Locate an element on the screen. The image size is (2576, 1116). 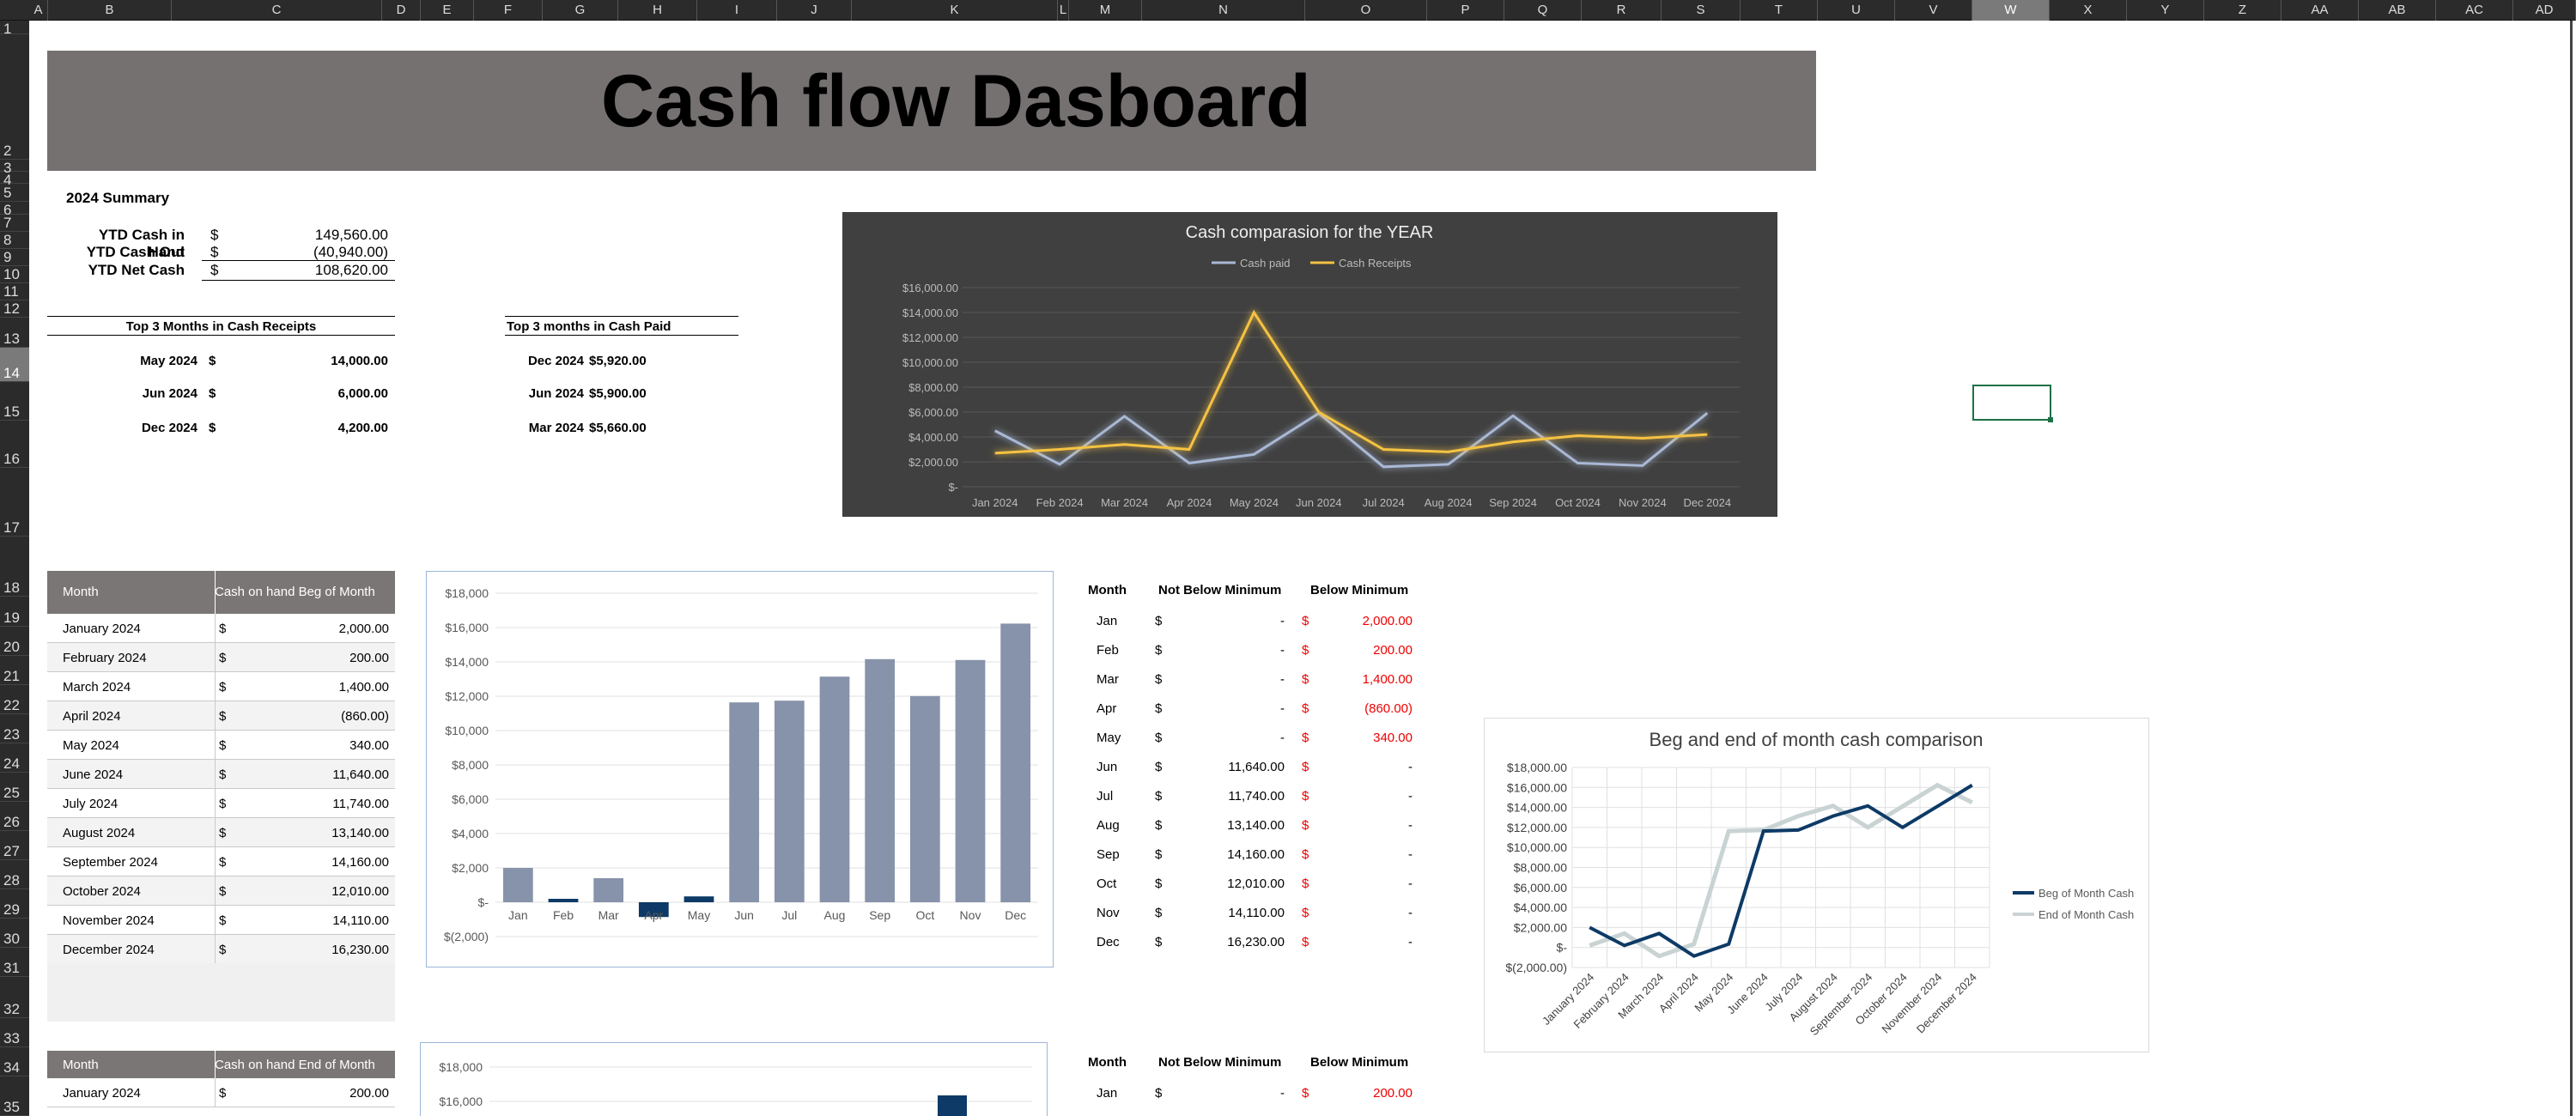
column-header-c: C is located at coordinates (277, 10).